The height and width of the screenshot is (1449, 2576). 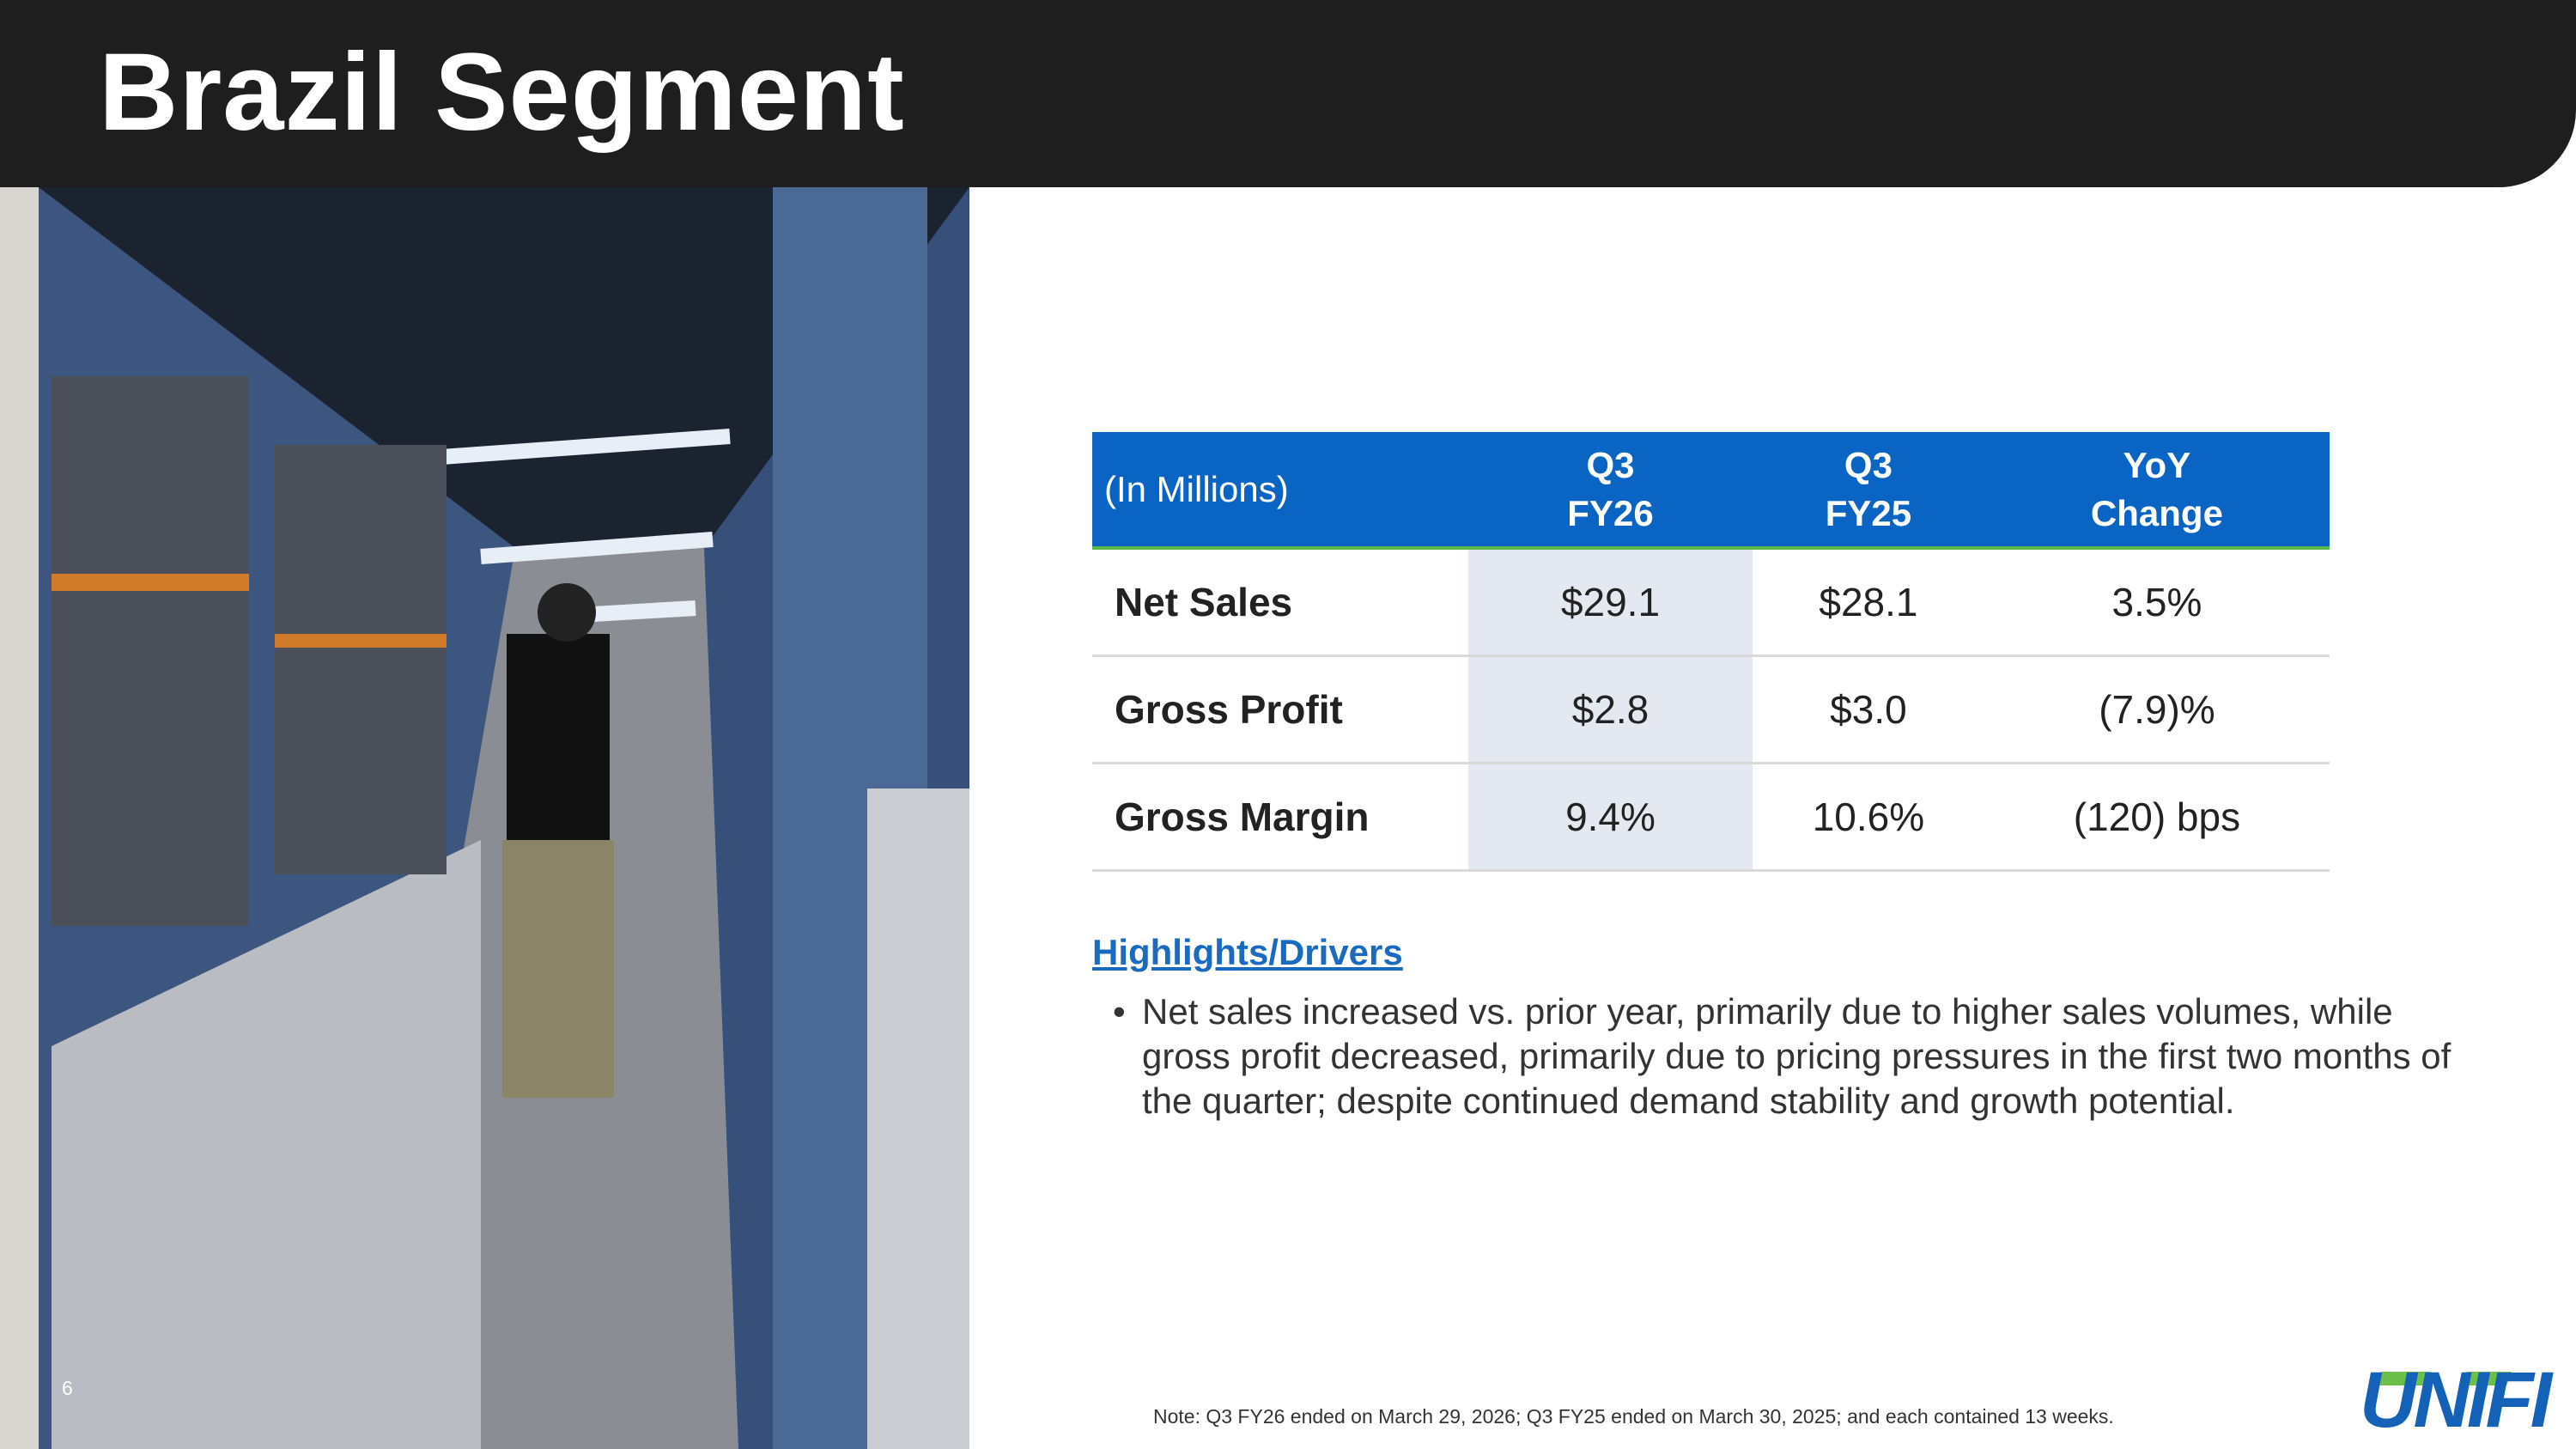 What do you see at coordinates (2456, 1400) in the screenshot?
I see `logo: UNIFI` at bounding box center [2456, 1400].